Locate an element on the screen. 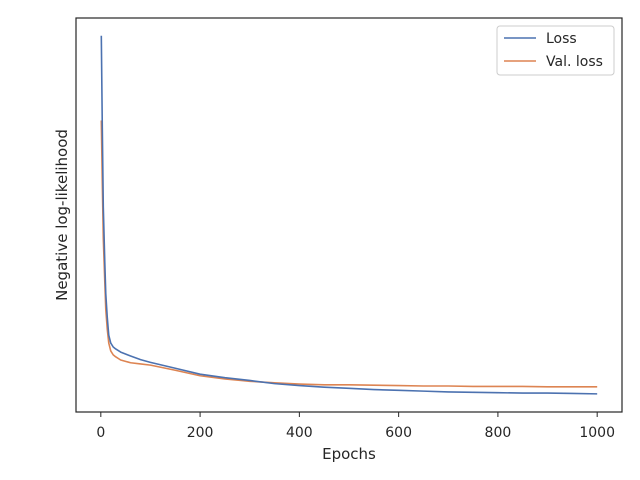 The width and height of the screenshot is (640, 480). x-tick-label: 200 is located at coordinates (200, 433).